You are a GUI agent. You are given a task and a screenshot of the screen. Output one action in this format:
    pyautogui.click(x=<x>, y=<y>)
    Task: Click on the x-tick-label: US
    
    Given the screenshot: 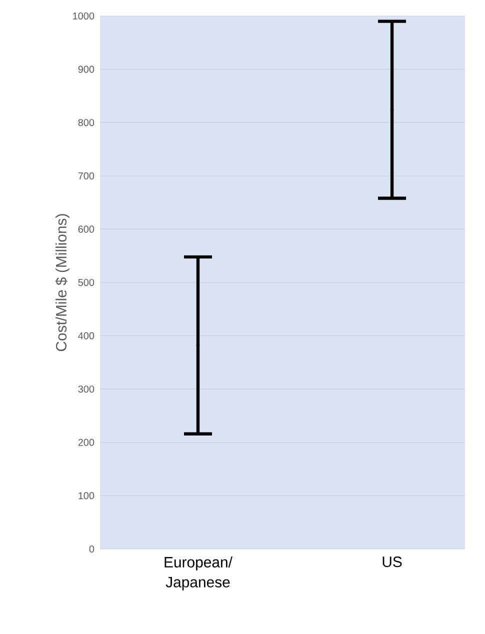 What is the action you would take?
    pyautogui.click(x=392, y=562)
    